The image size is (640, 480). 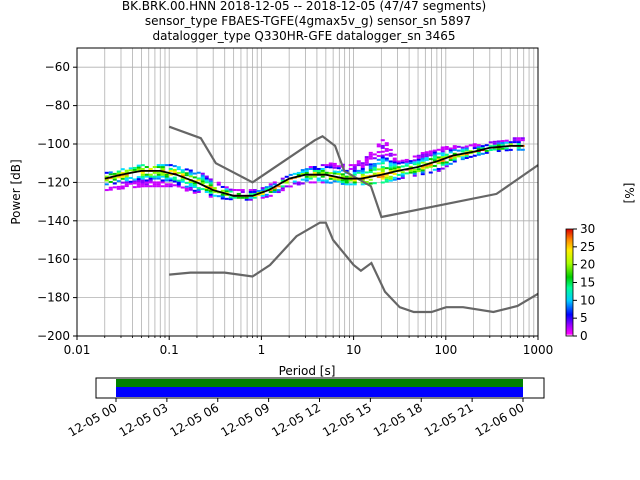 I want to click on timeline-tick-label: 12-05 15, so click(x=347, y=419).